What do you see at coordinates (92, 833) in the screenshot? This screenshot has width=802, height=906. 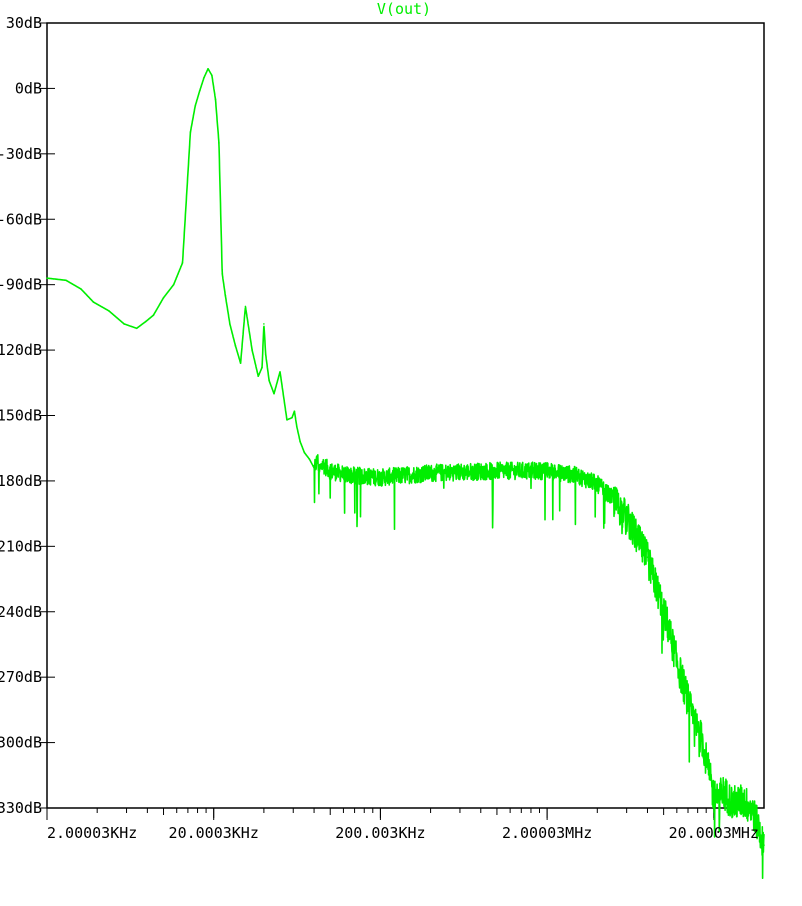 I see `x-tick-label: 2.00003KHz` at bounding box center [92, 833].